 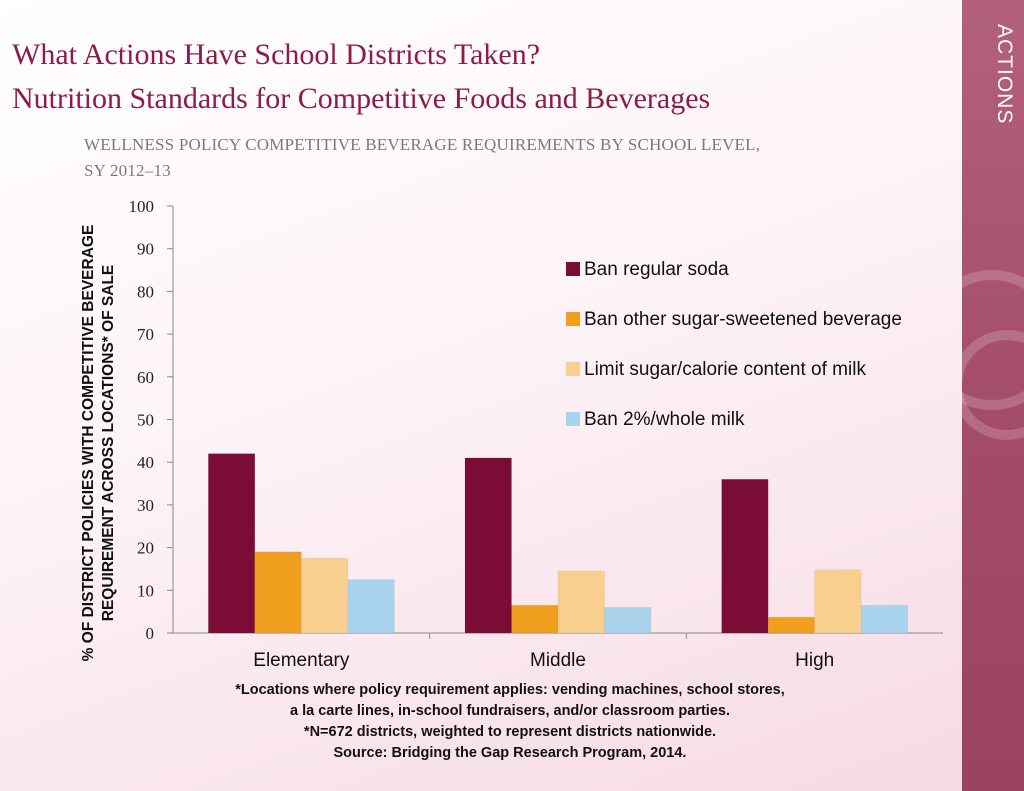 I want to click on y-tick-label: 20, so click(x=145, y=548).